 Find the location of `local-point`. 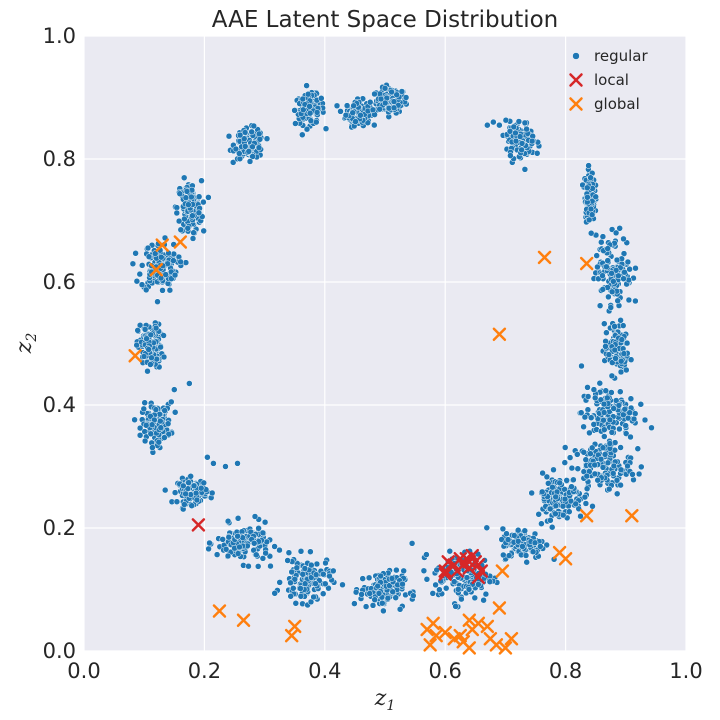

local-point is located at coordinates (472, 555).